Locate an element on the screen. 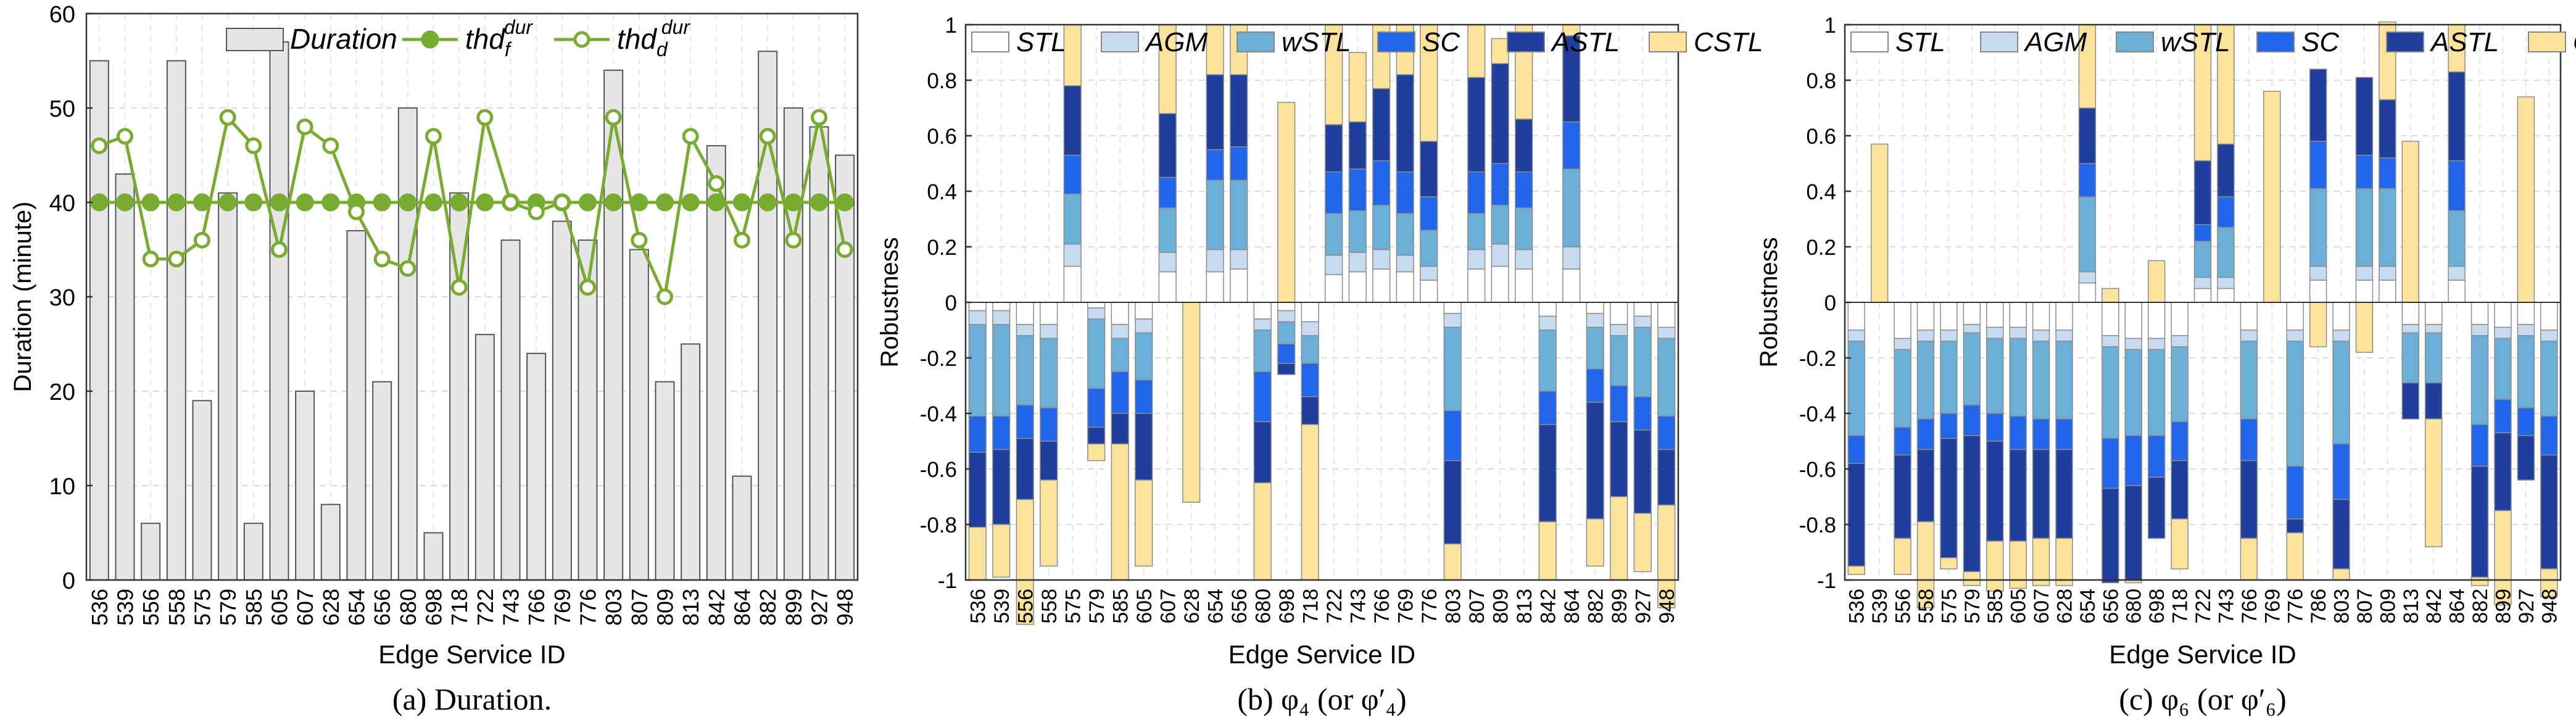 Image resolution: width=2576 pixels, height=725 pixels. x-tick-label: 882 is located at coordinates (768, 607).